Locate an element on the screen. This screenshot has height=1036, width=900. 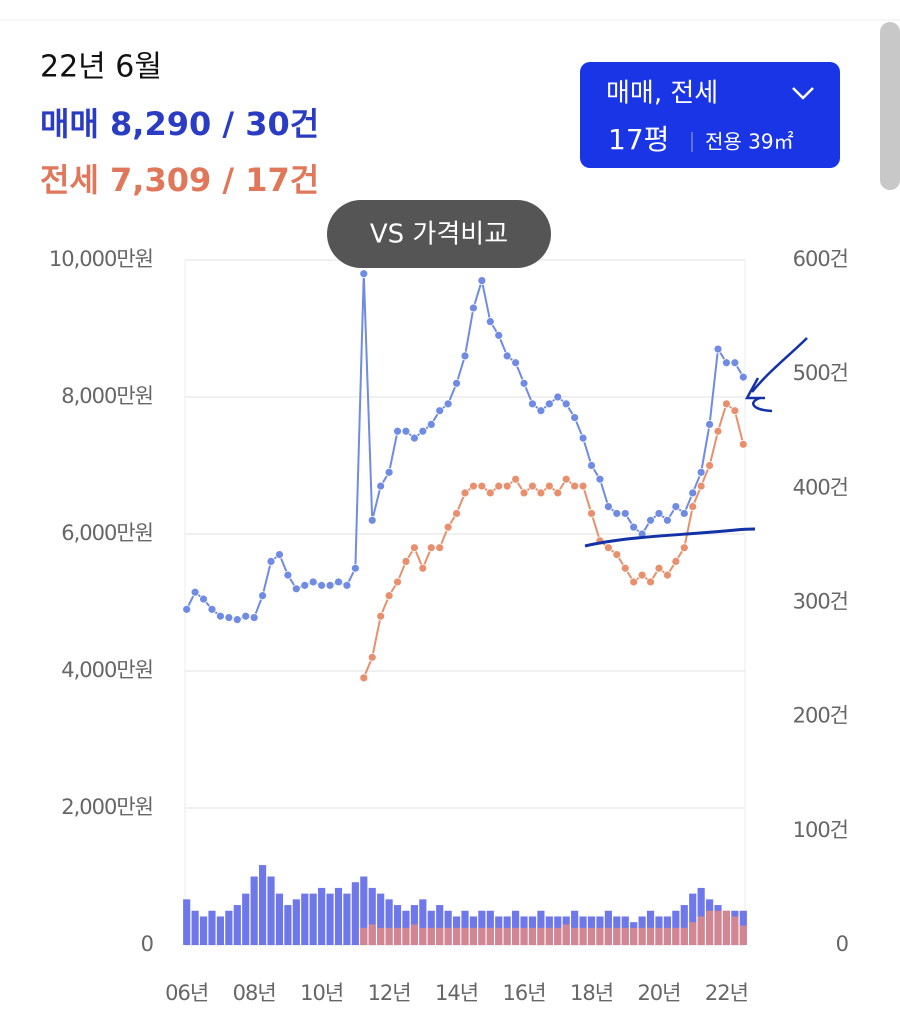
filter-size: 17평 is located at coordinates (638, 139).